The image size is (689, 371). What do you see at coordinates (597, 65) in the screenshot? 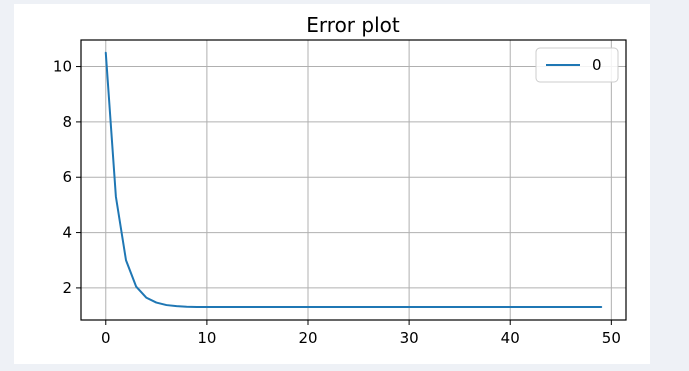
I see `legend-label: 0` at bounding box center [597, 65].